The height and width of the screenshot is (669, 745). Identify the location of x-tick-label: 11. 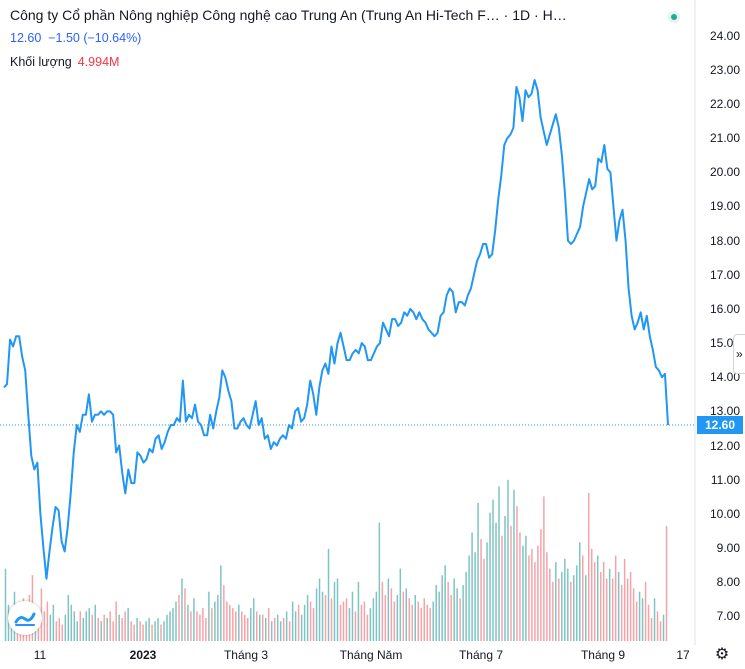
(40, 655).